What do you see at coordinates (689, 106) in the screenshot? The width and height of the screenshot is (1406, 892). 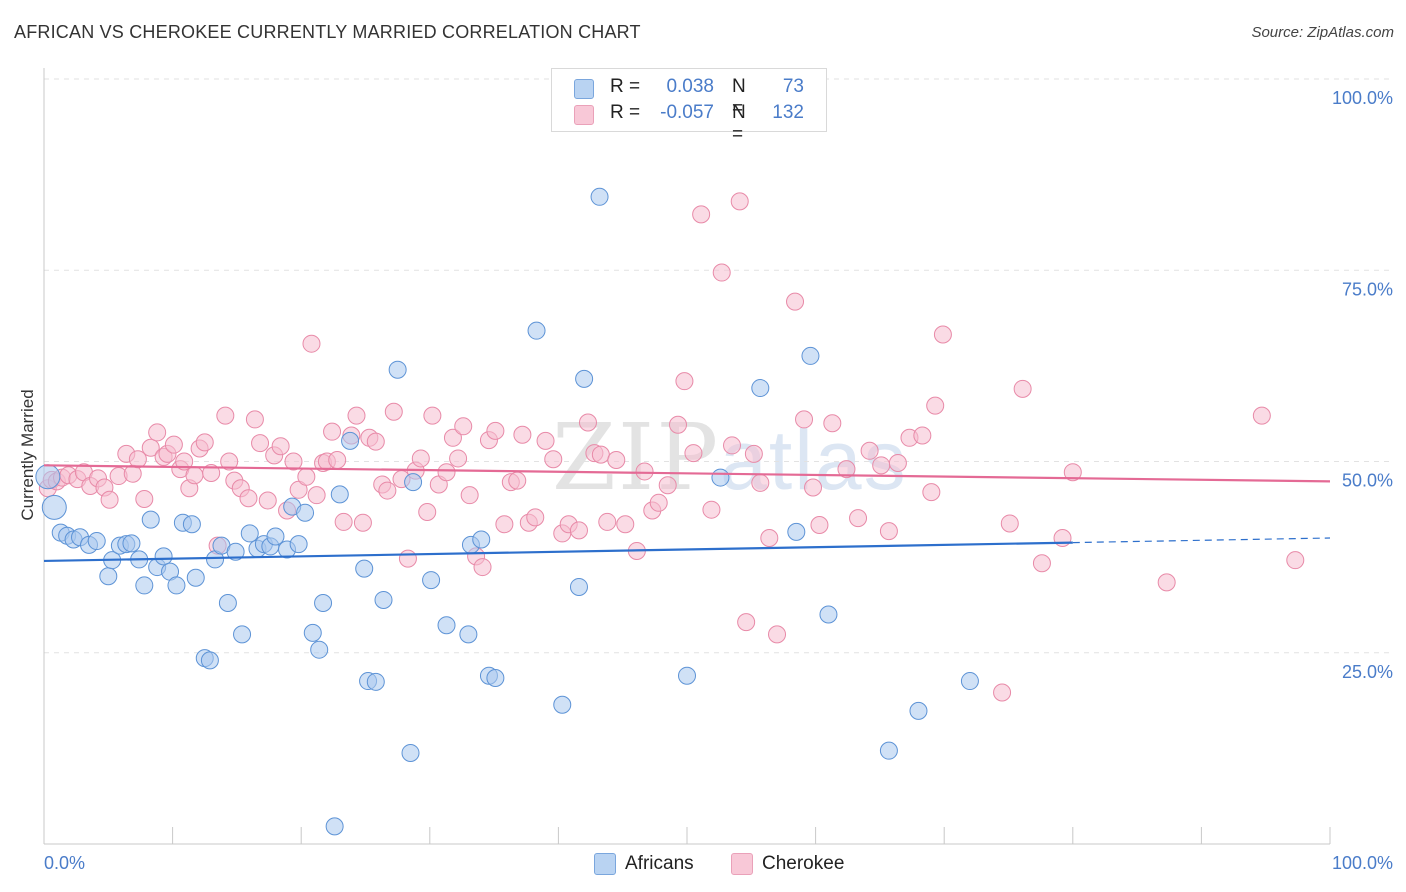 I see `correlation-legend: R = 0.038 N = 73 R = -0.057 N = 132` at bounding box center [689, 106].